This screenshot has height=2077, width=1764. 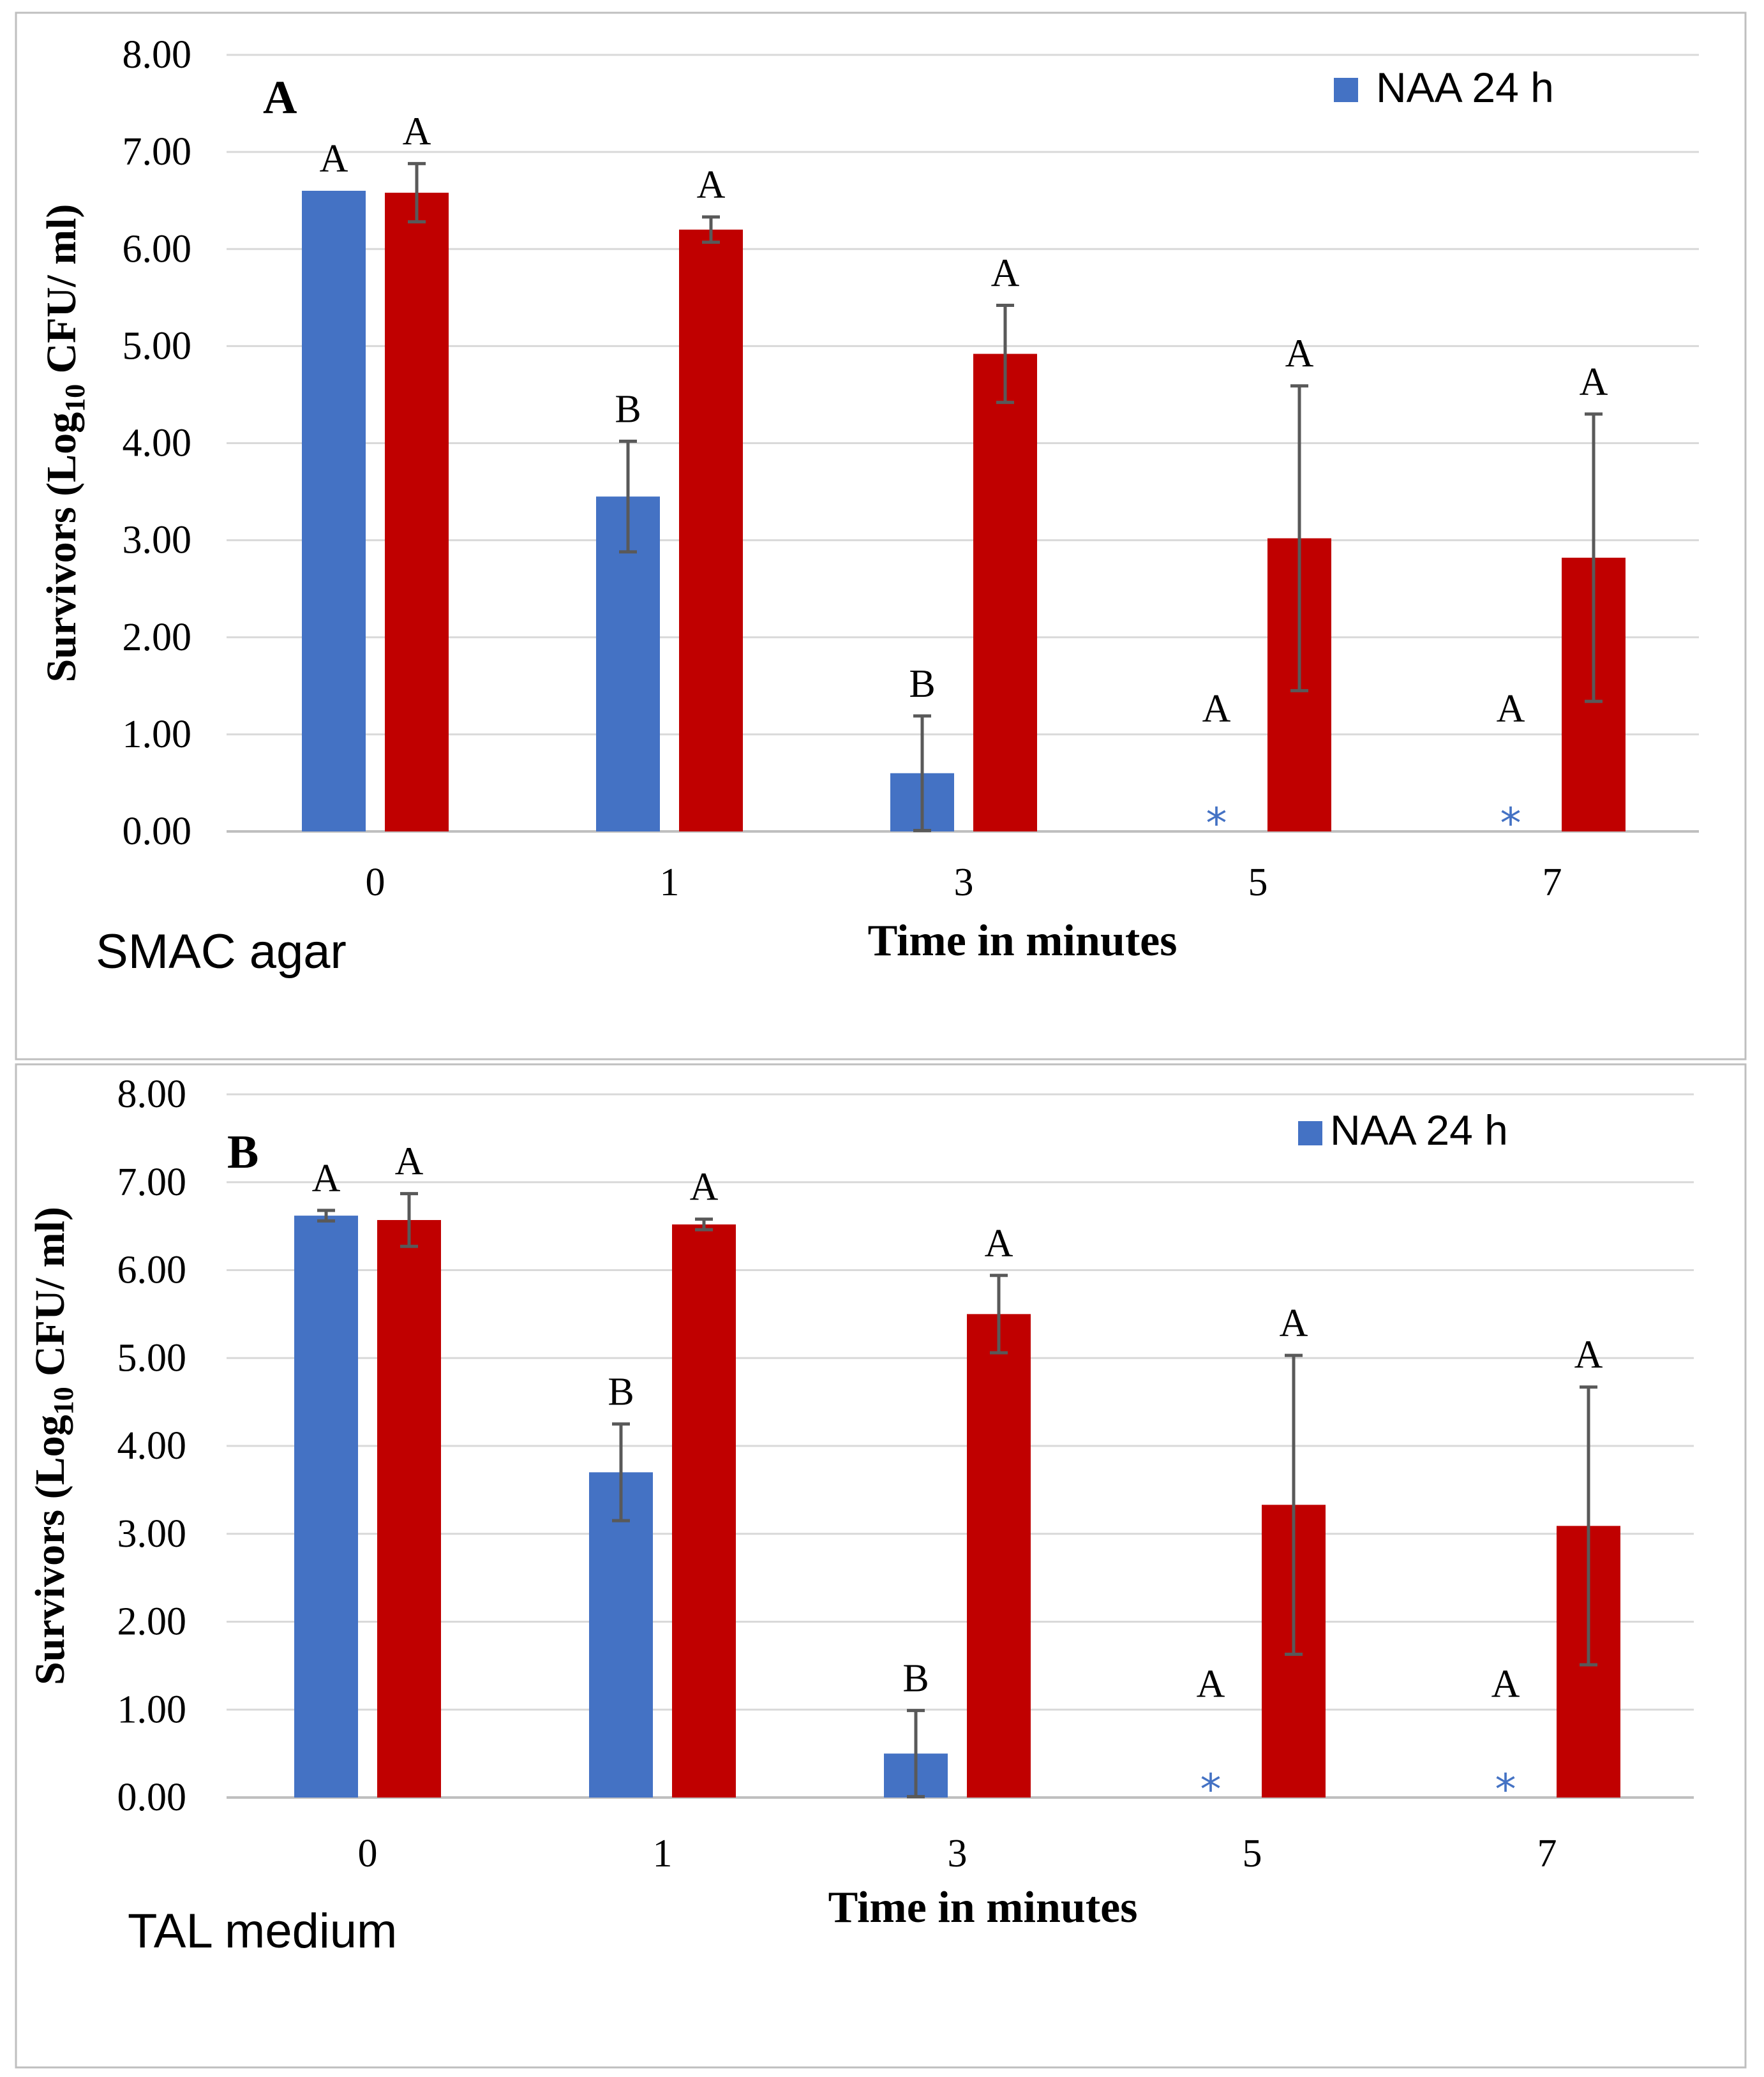 What do you see at coordinates (242, 1152) in the screenshot?
I see `panel-label: B` at bounding box center [242, 1152].